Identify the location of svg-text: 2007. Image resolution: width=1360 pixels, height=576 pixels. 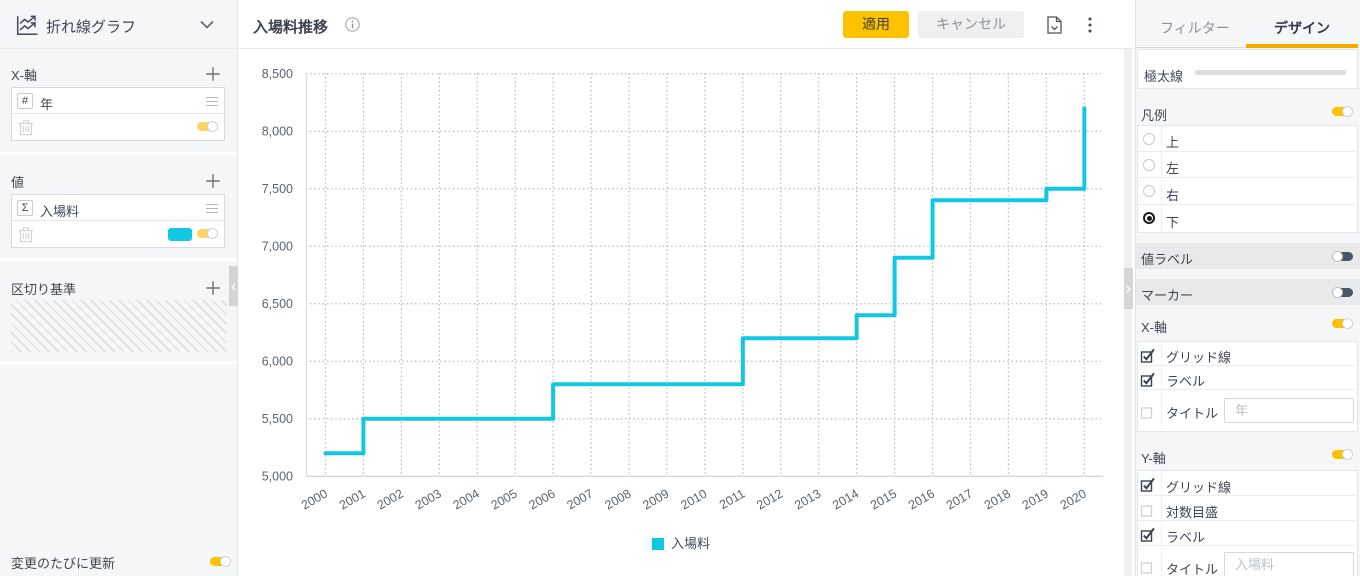
(579, 499).